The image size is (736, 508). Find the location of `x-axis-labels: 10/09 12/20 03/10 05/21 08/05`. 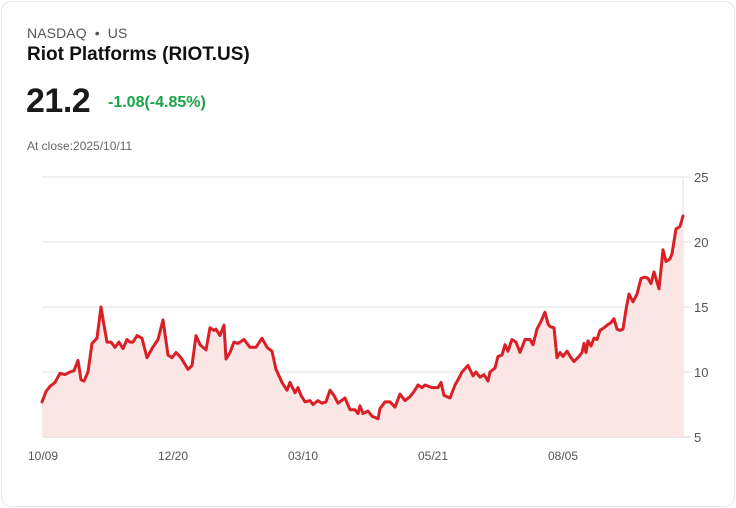

x-axis-labels: 10/09 12/20 03/10 05/21 08/05 is located at coordinates (303, 456).